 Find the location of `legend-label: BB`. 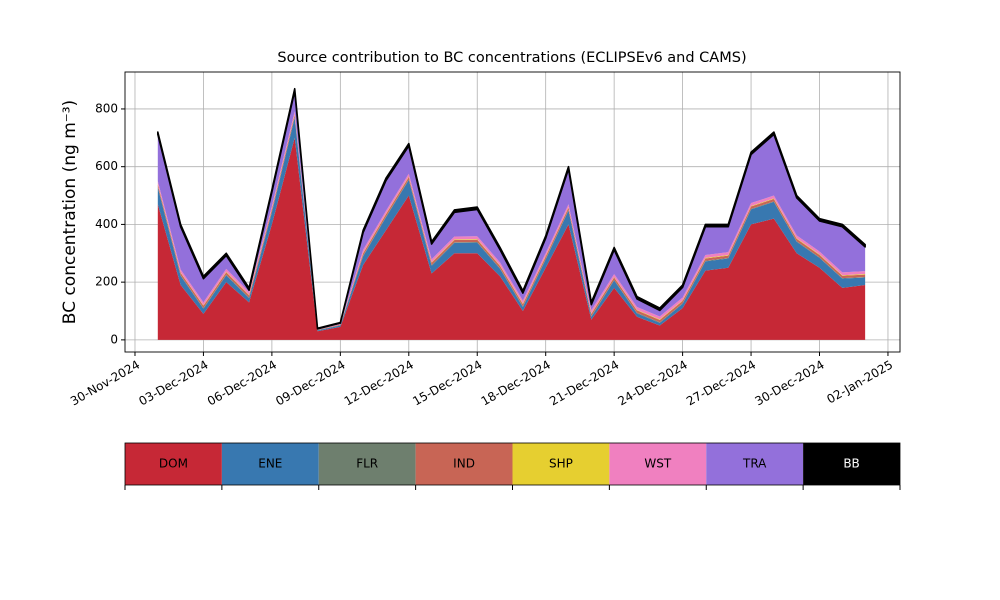

legend-label: BB is located at coordinates (851, 464).